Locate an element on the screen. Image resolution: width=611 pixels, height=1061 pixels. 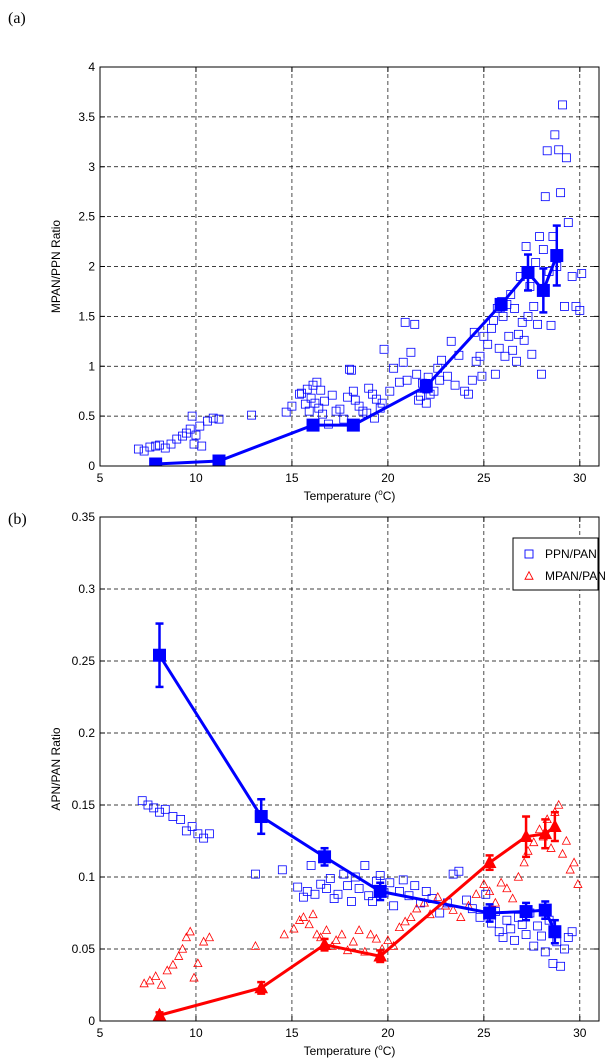
panel-b-label: (b) is located at coordinates (17, 519).